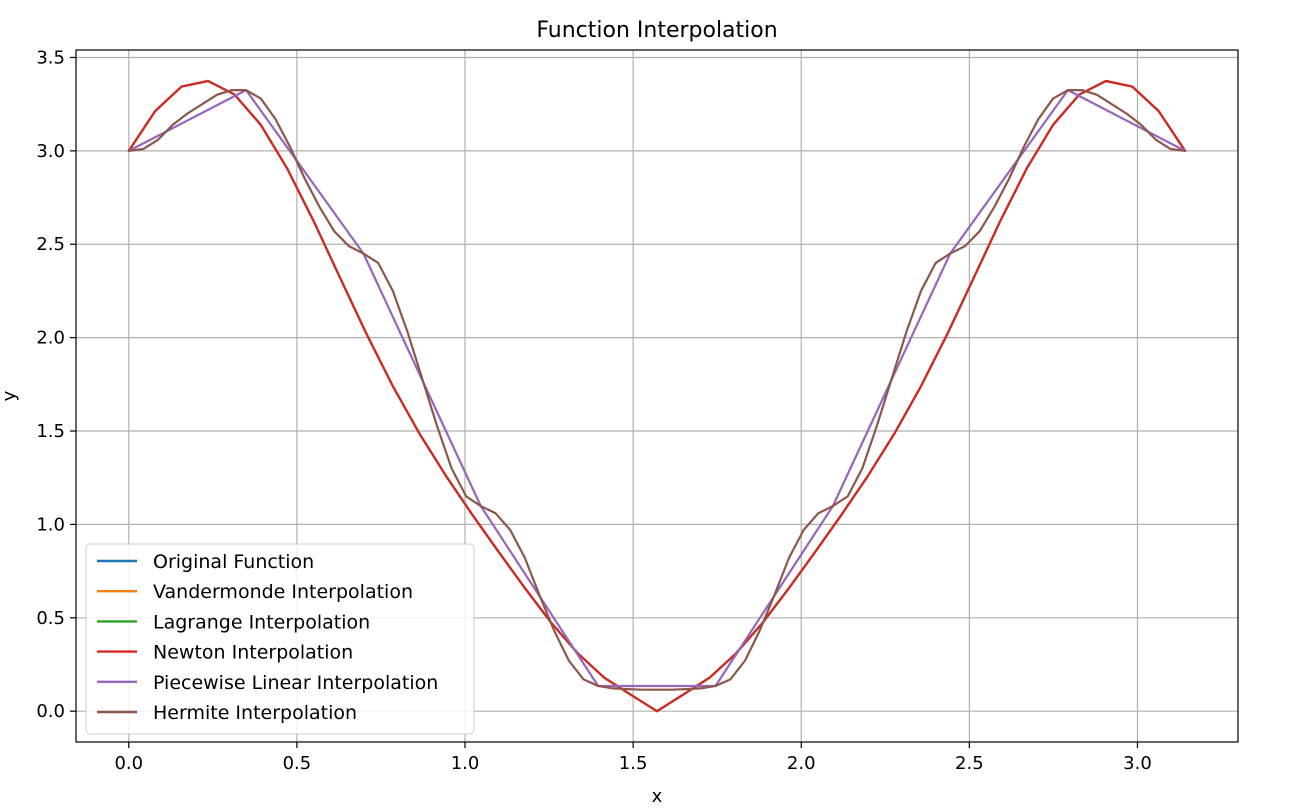  I want to click on y-tick-label: 3.0, so click(50, 151).